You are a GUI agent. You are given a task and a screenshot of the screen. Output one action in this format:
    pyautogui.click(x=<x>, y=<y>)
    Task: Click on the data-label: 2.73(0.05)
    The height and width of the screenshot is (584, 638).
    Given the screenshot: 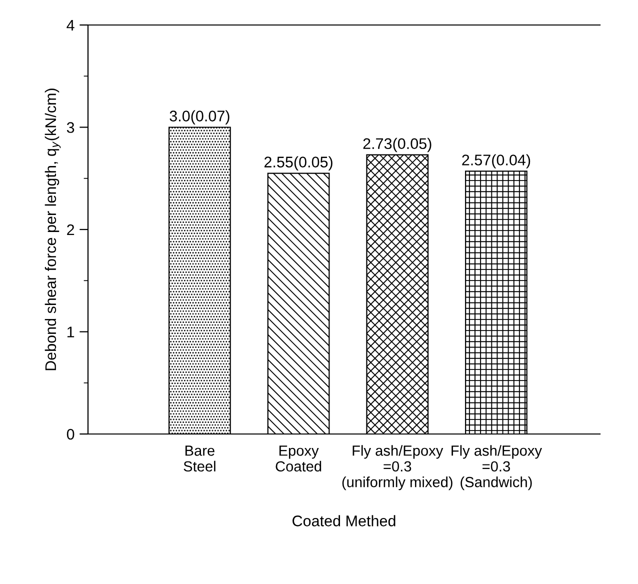 What is the action you would take?
    pyautogui.click(x=397, y=145)
    